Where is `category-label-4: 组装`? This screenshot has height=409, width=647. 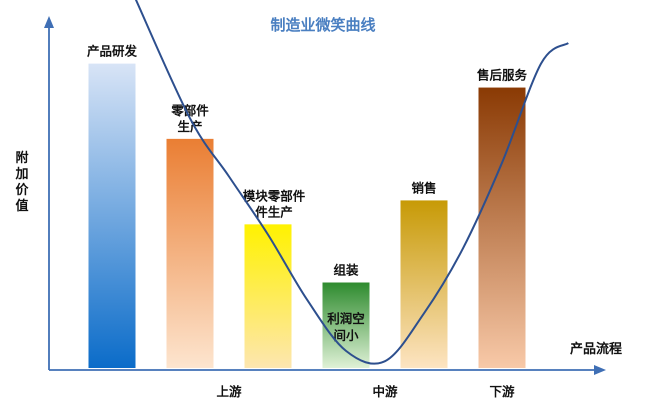 category-label-4: 组装 is located at coordinates (346, 270).